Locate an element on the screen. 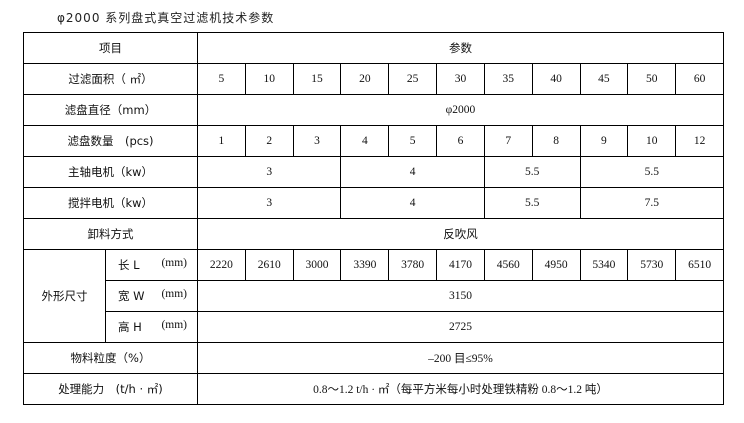  area-cell: 35 is located at coordinates (508, 79).